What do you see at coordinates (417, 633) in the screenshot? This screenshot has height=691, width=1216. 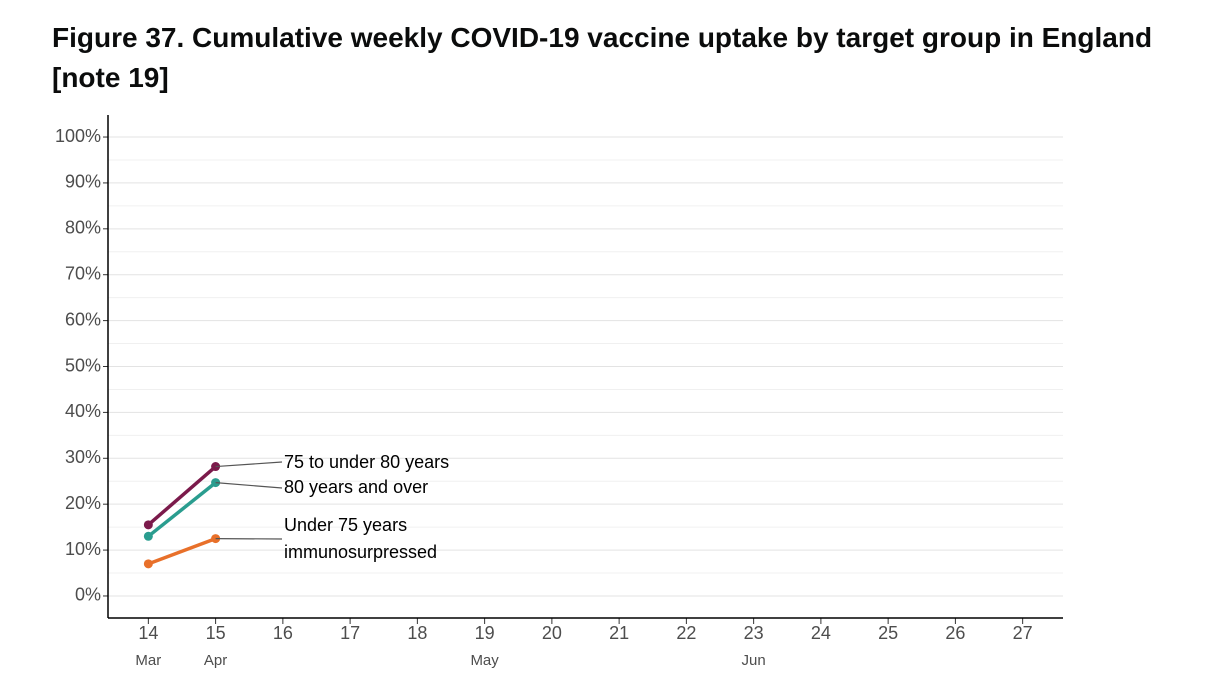 I see `x-tick-label: 18` at bounding box center [417, 633].